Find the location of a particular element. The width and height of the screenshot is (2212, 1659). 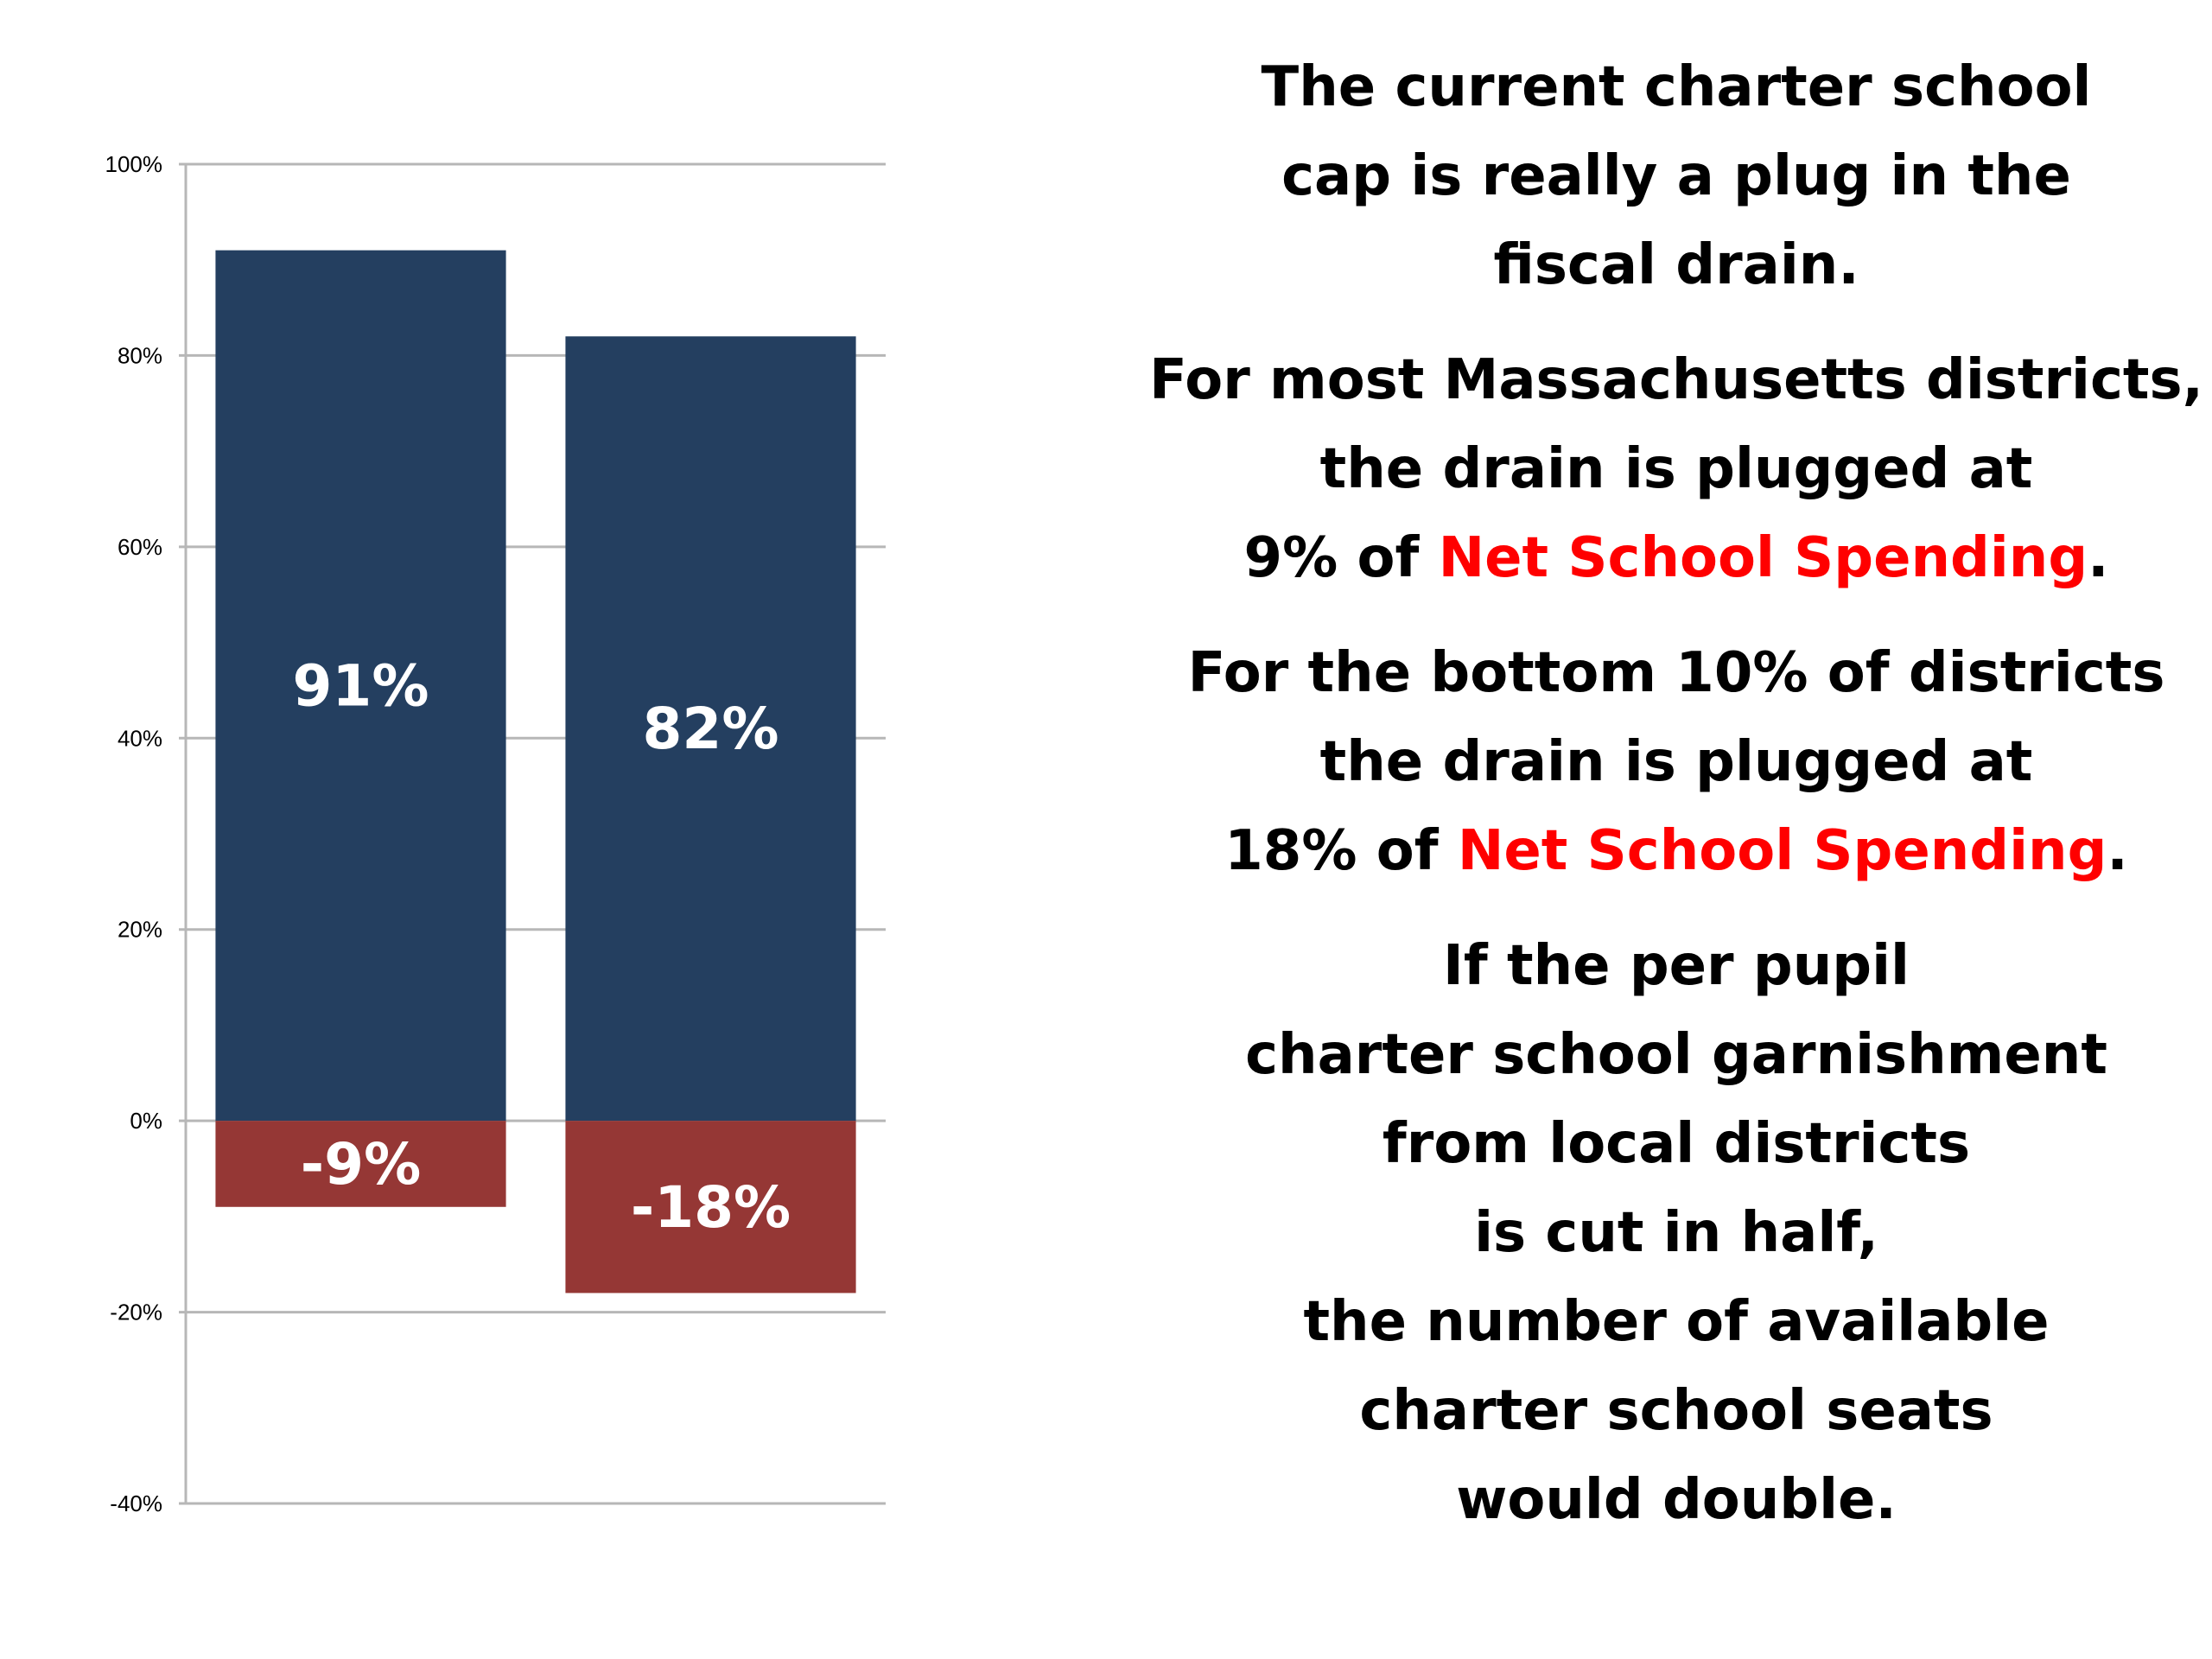

bar-value-label: 91% is located at coordinates (361, 685).